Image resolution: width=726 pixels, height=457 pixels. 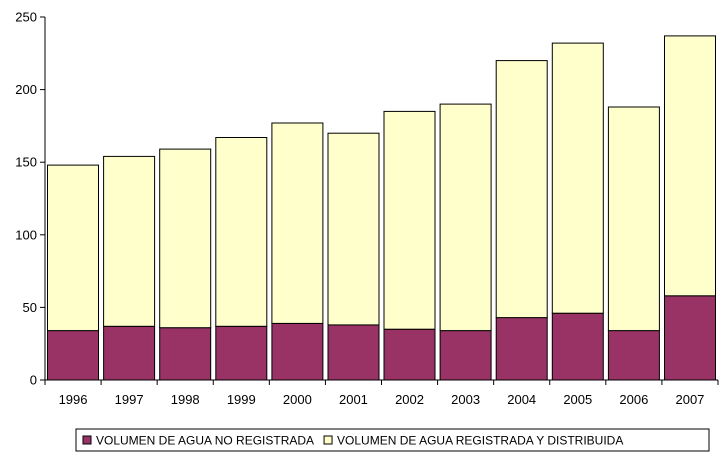 I want to click on bar-no-registrada-2000, so click(x=297, y=351).